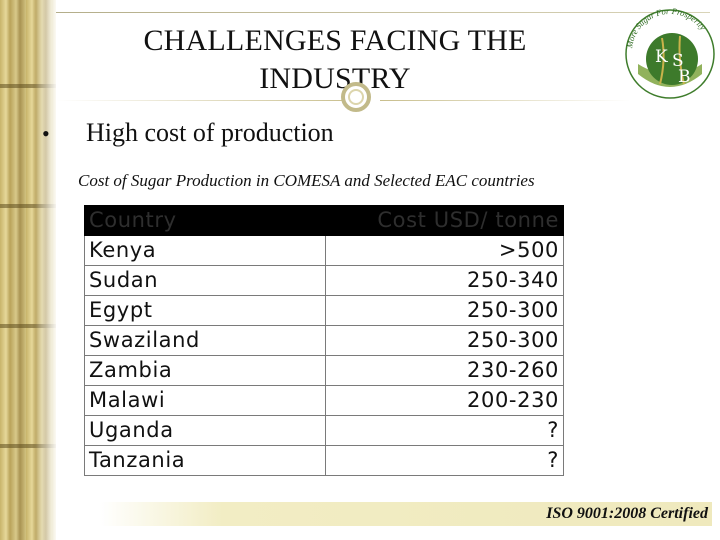 The height and width of the screenshot is (540, 720). I want to click on top-rule, so click(383, 12).